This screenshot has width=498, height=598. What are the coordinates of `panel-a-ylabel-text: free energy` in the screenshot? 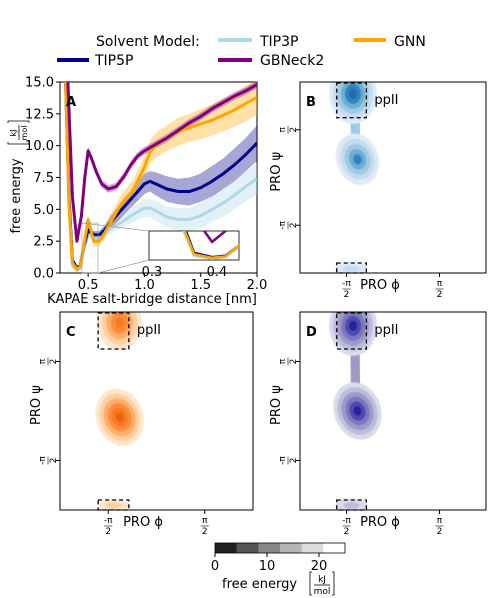 It's located at (16, 195).